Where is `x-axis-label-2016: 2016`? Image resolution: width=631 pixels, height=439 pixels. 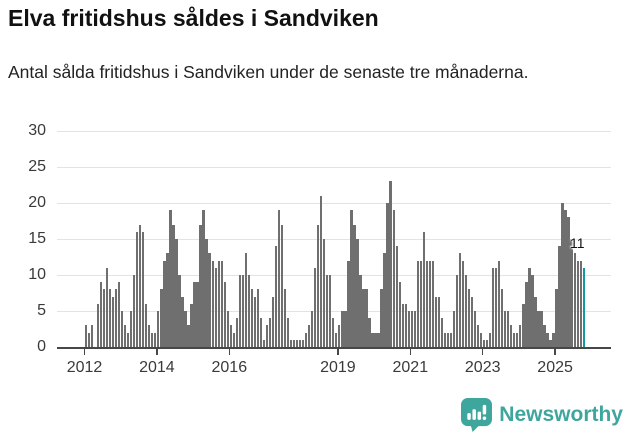
x-axis-label-2016: 2016 is located at coordinates (229, 367).